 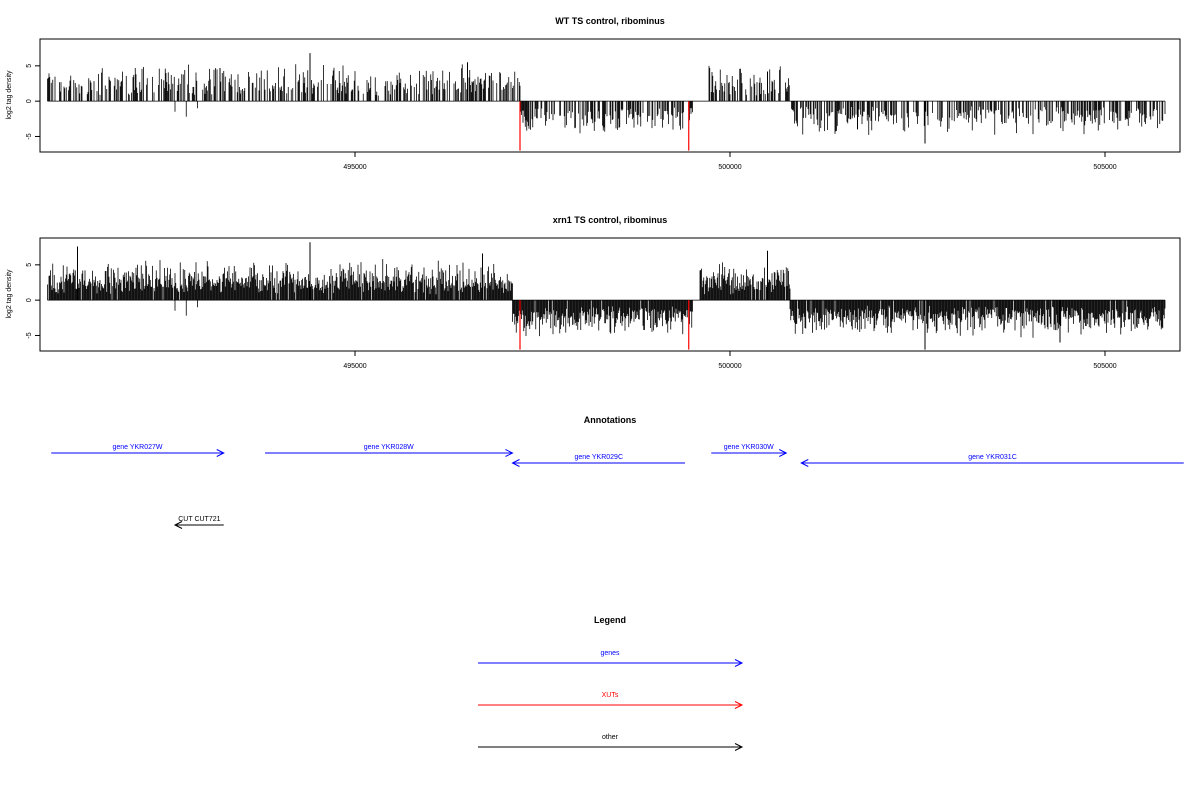 I want to click on legend-item: XUTs, so click(x=611, y=700).